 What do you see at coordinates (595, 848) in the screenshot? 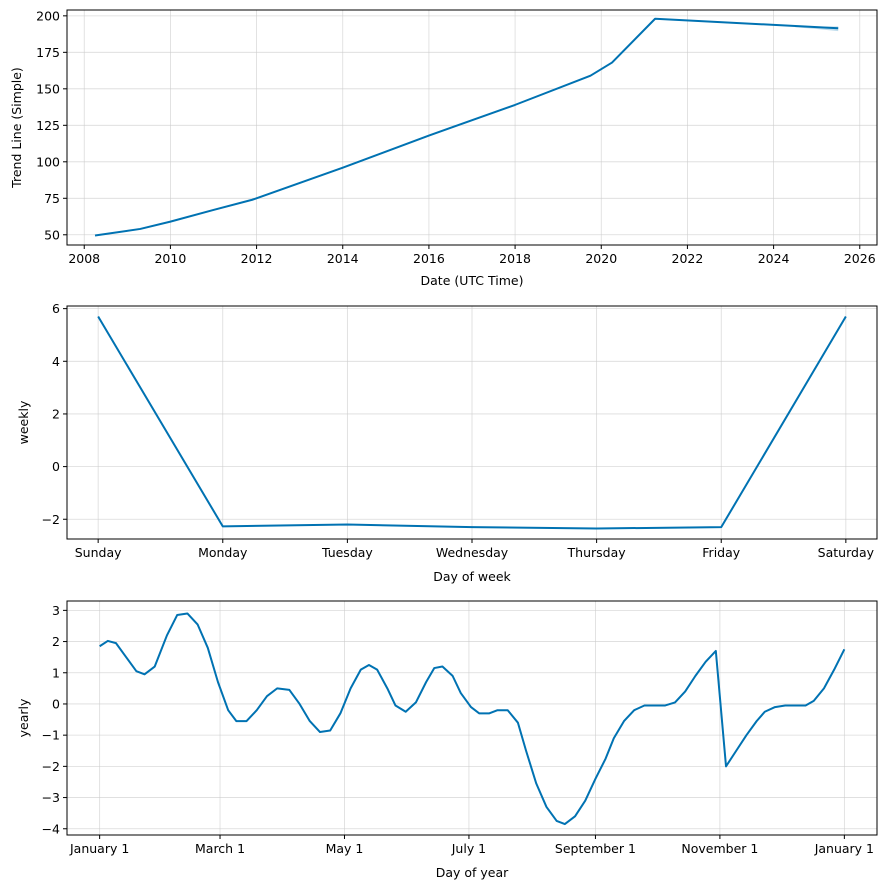
I see `yearly-x-tick-label: September 1` at bounding box center [595, 848].